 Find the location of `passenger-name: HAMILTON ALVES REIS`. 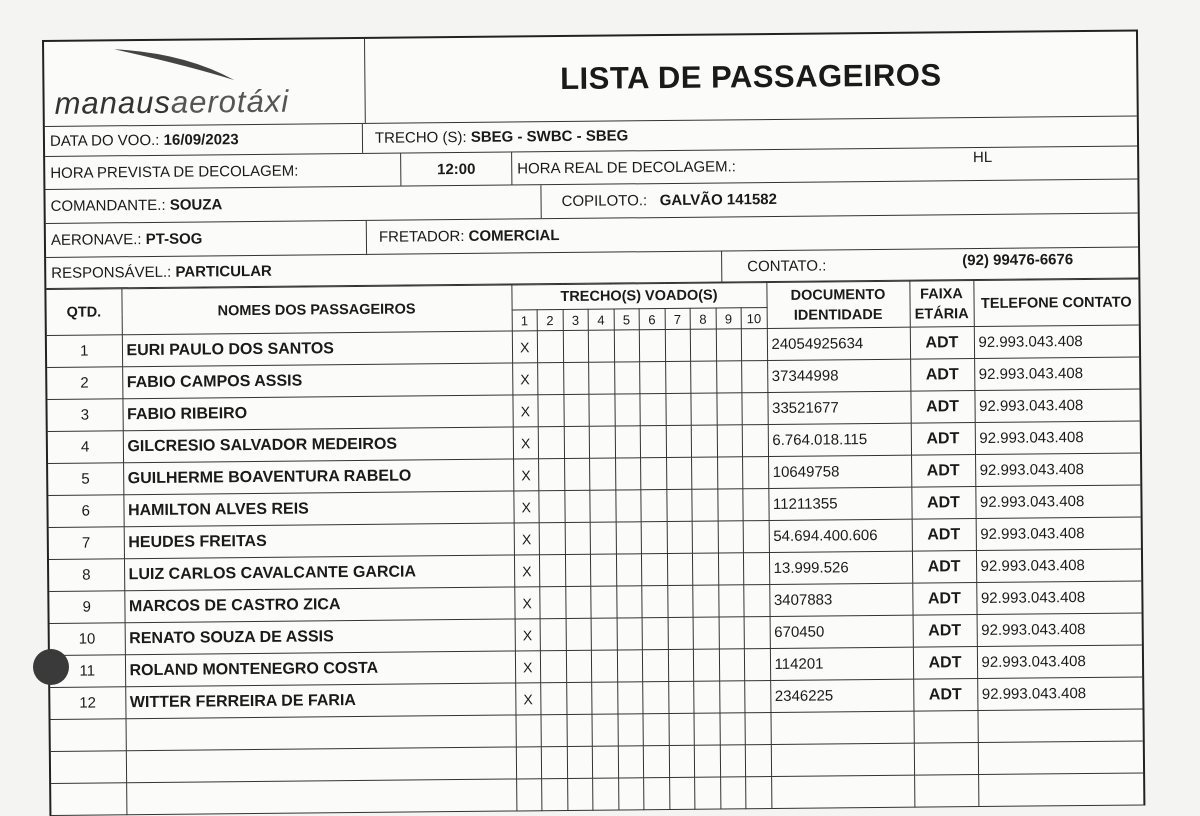

passenger-name: HAMILTON ALVES REIS is located at coordinates (318, 508).